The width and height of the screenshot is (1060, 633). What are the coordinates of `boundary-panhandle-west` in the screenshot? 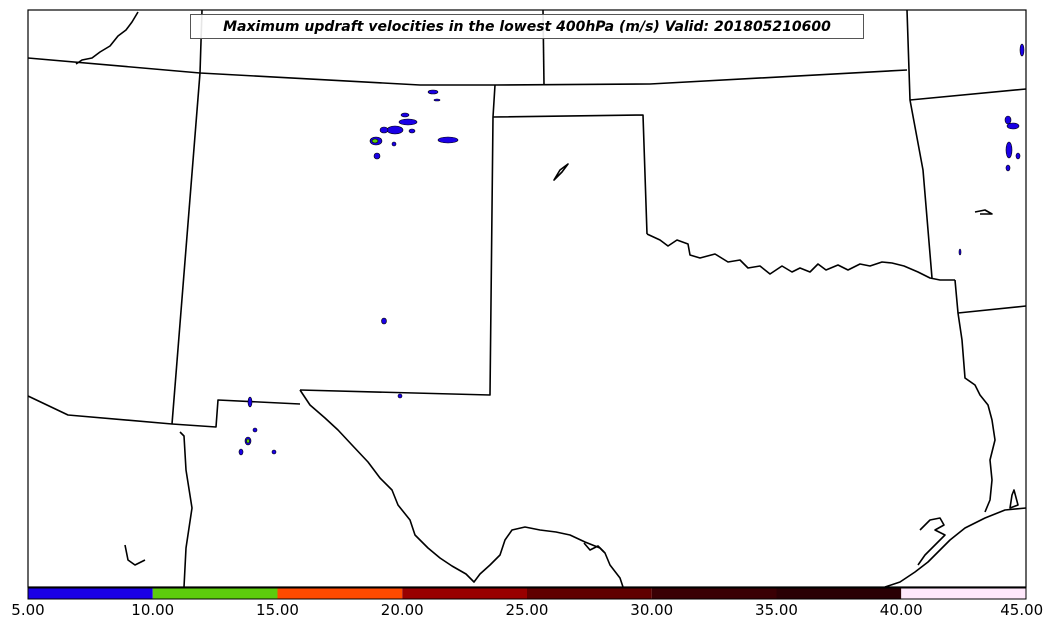 It's located at (397, 240).